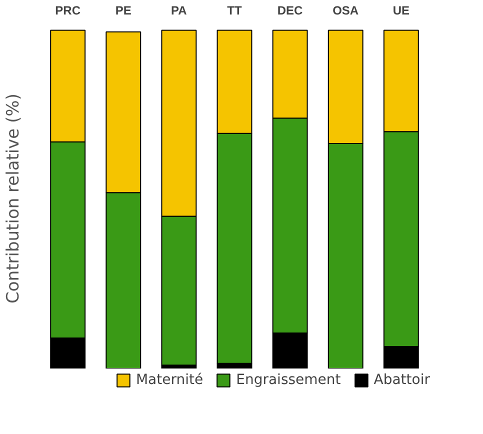 The width and height of the screenshot is (483, 434). What do you see at coordinates (68, 11) in the screenshot?
I see `x-tick-label: PRC` at bounding box center [68, 11].